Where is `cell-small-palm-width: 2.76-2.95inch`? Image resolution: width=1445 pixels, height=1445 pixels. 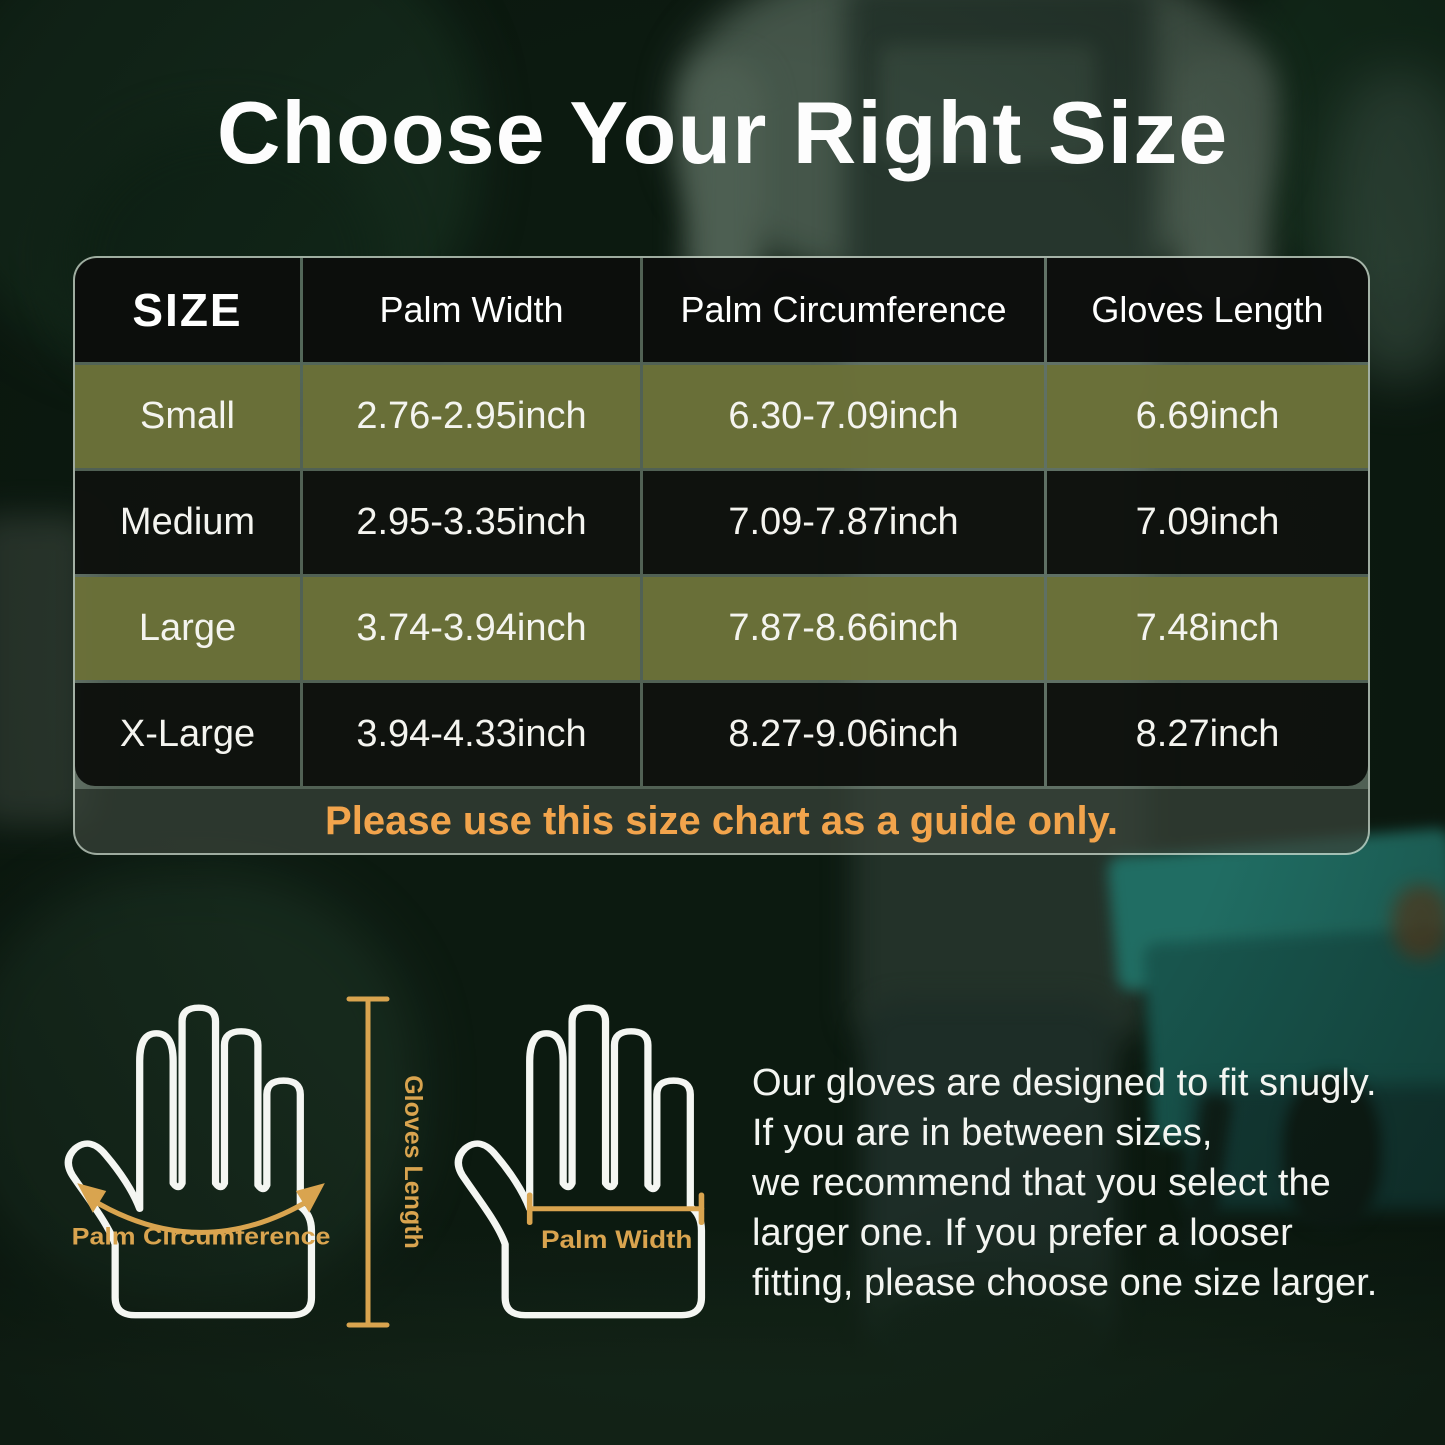
cell-small-palm-width: 2.76-2.95inch is located at coordinates (471, 416).